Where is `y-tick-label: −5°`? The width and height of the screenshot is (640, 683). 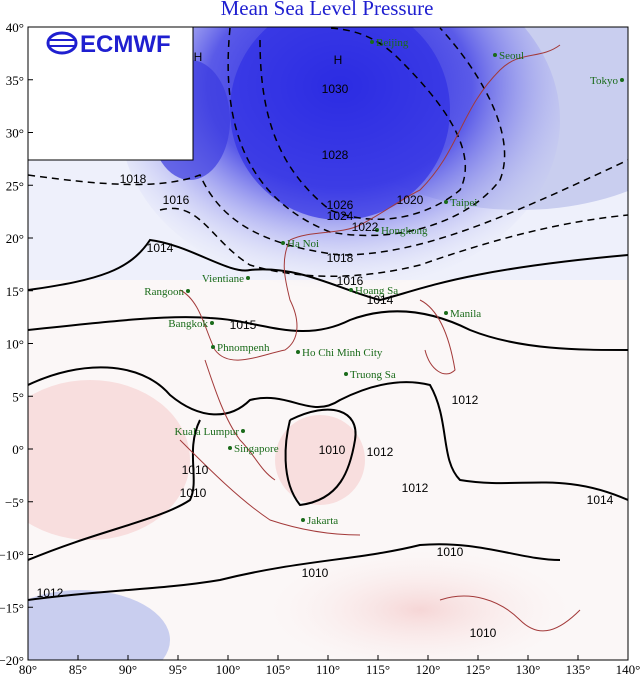 y-tick-label: −5° is located at coordinates (14, 502).